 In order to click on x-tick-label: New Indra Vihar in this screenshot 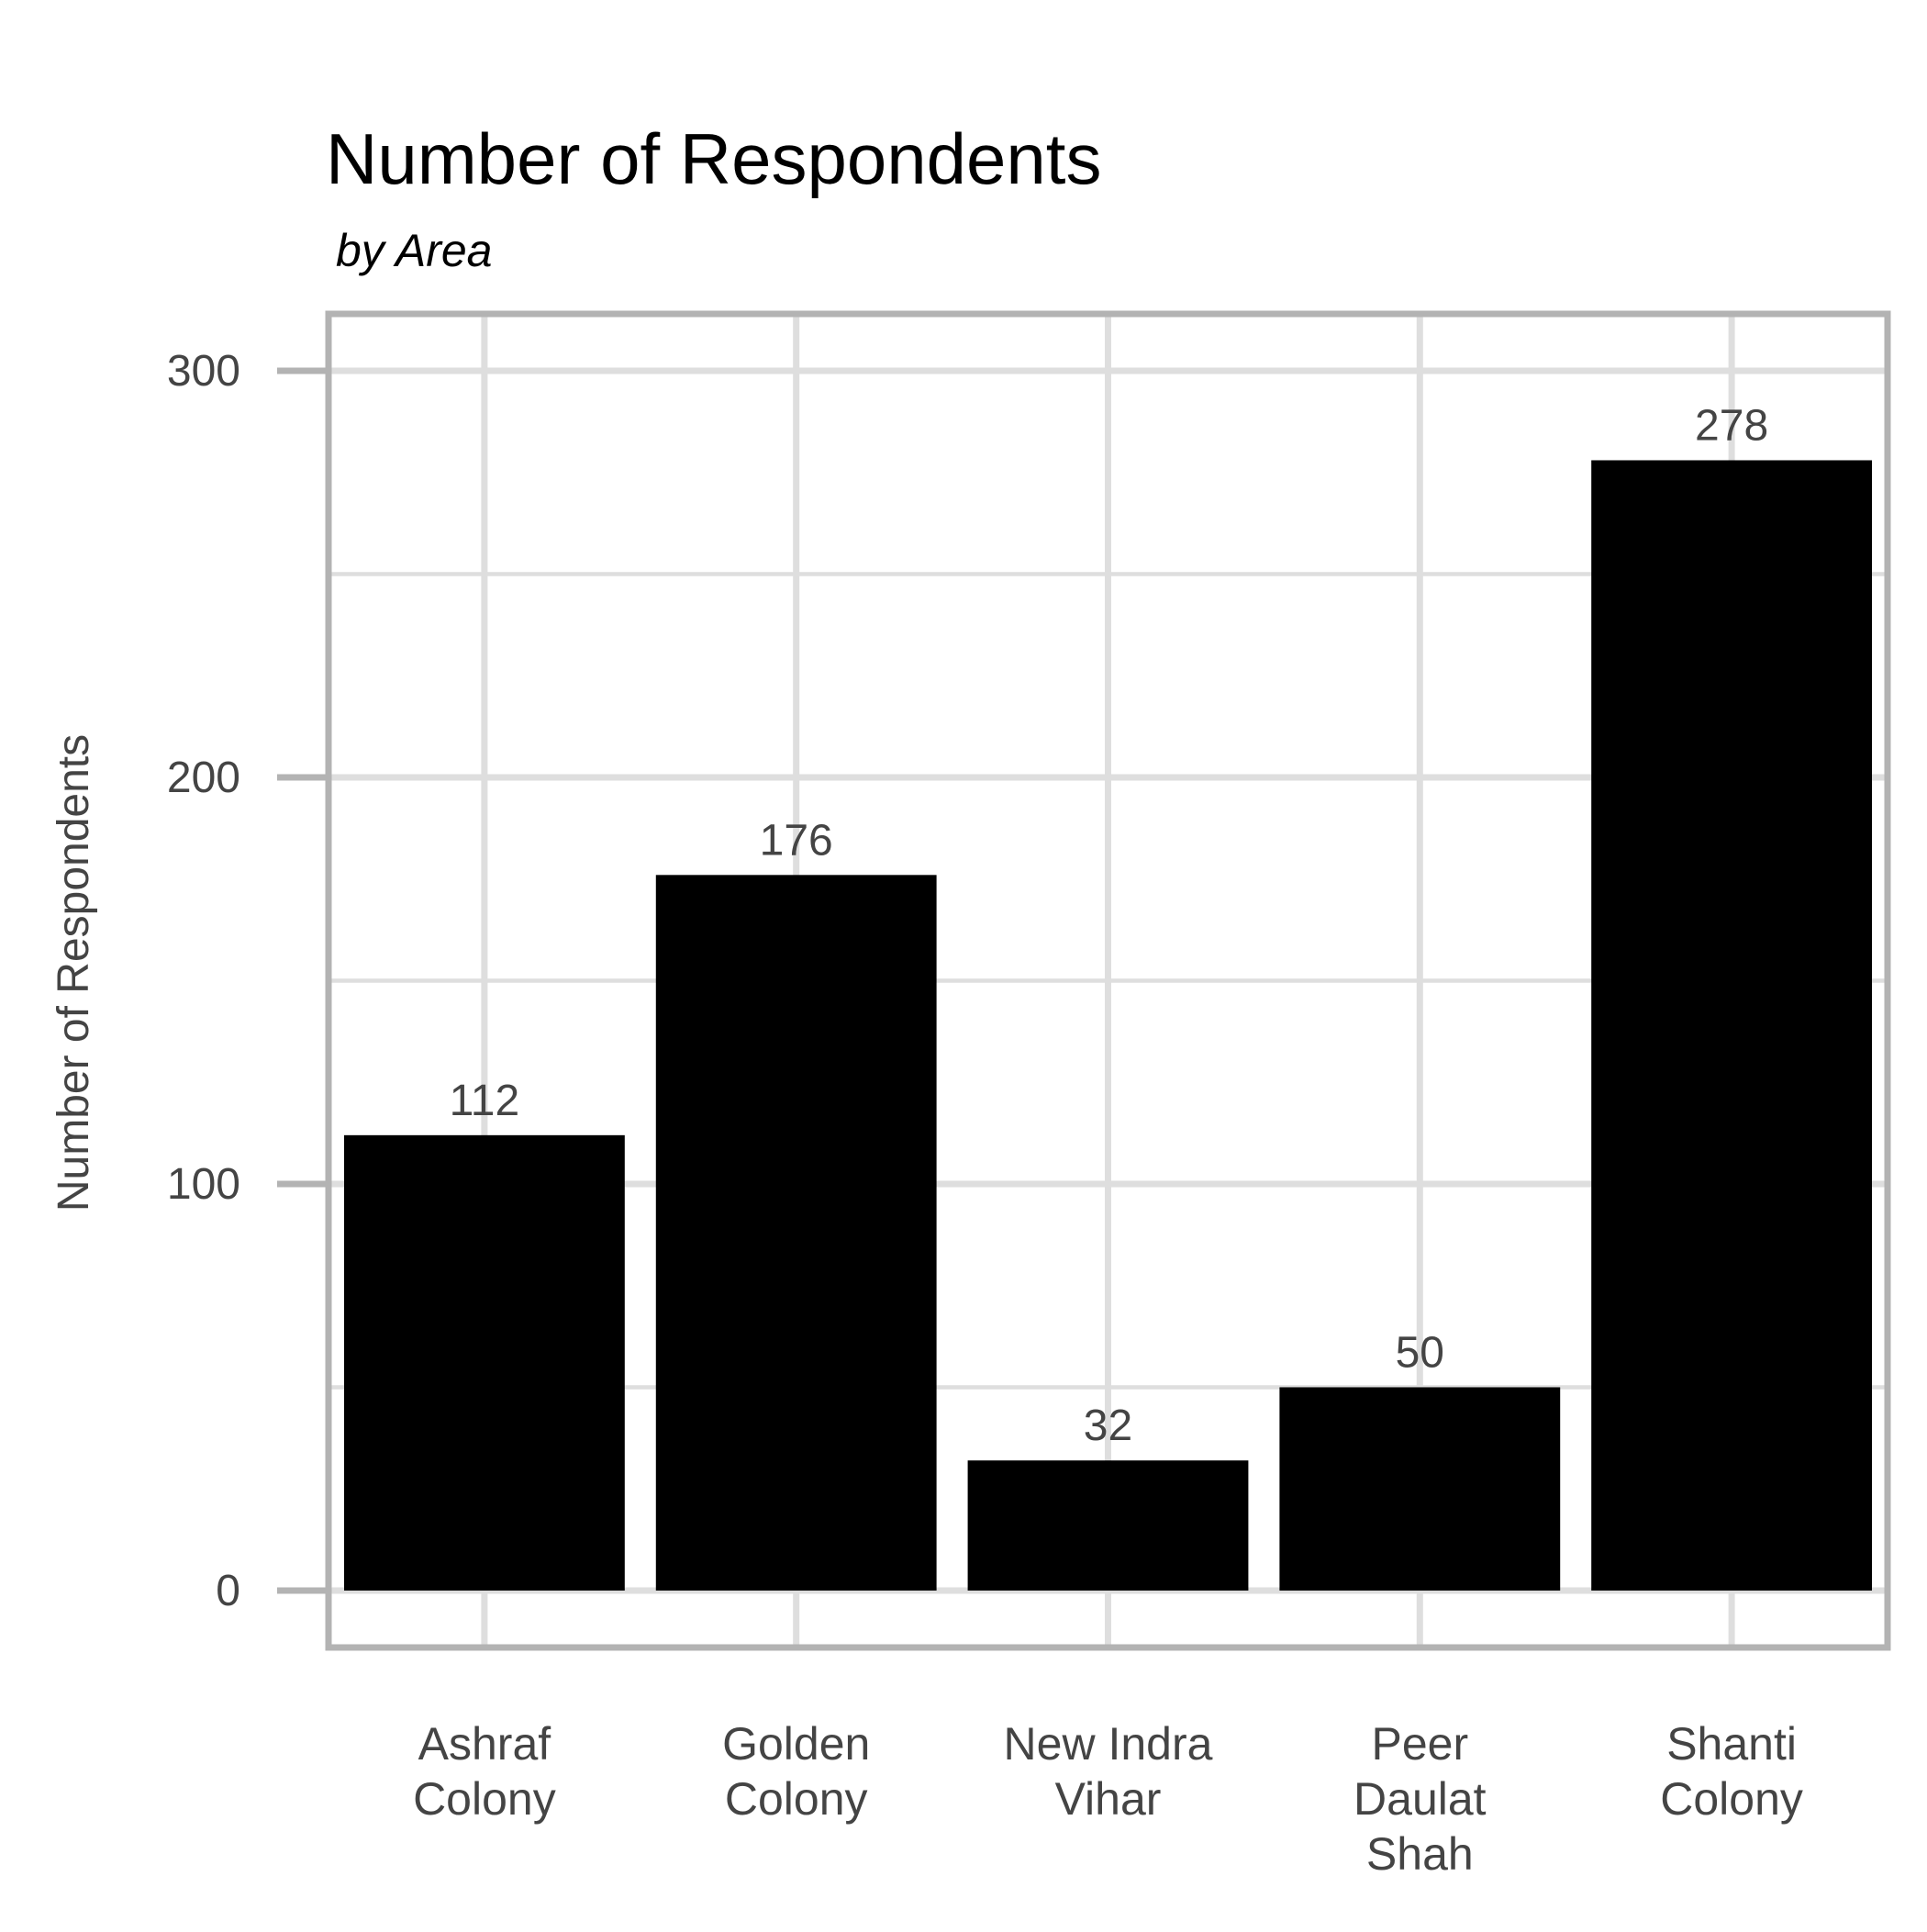, I will do `click(1108, 1771)`.